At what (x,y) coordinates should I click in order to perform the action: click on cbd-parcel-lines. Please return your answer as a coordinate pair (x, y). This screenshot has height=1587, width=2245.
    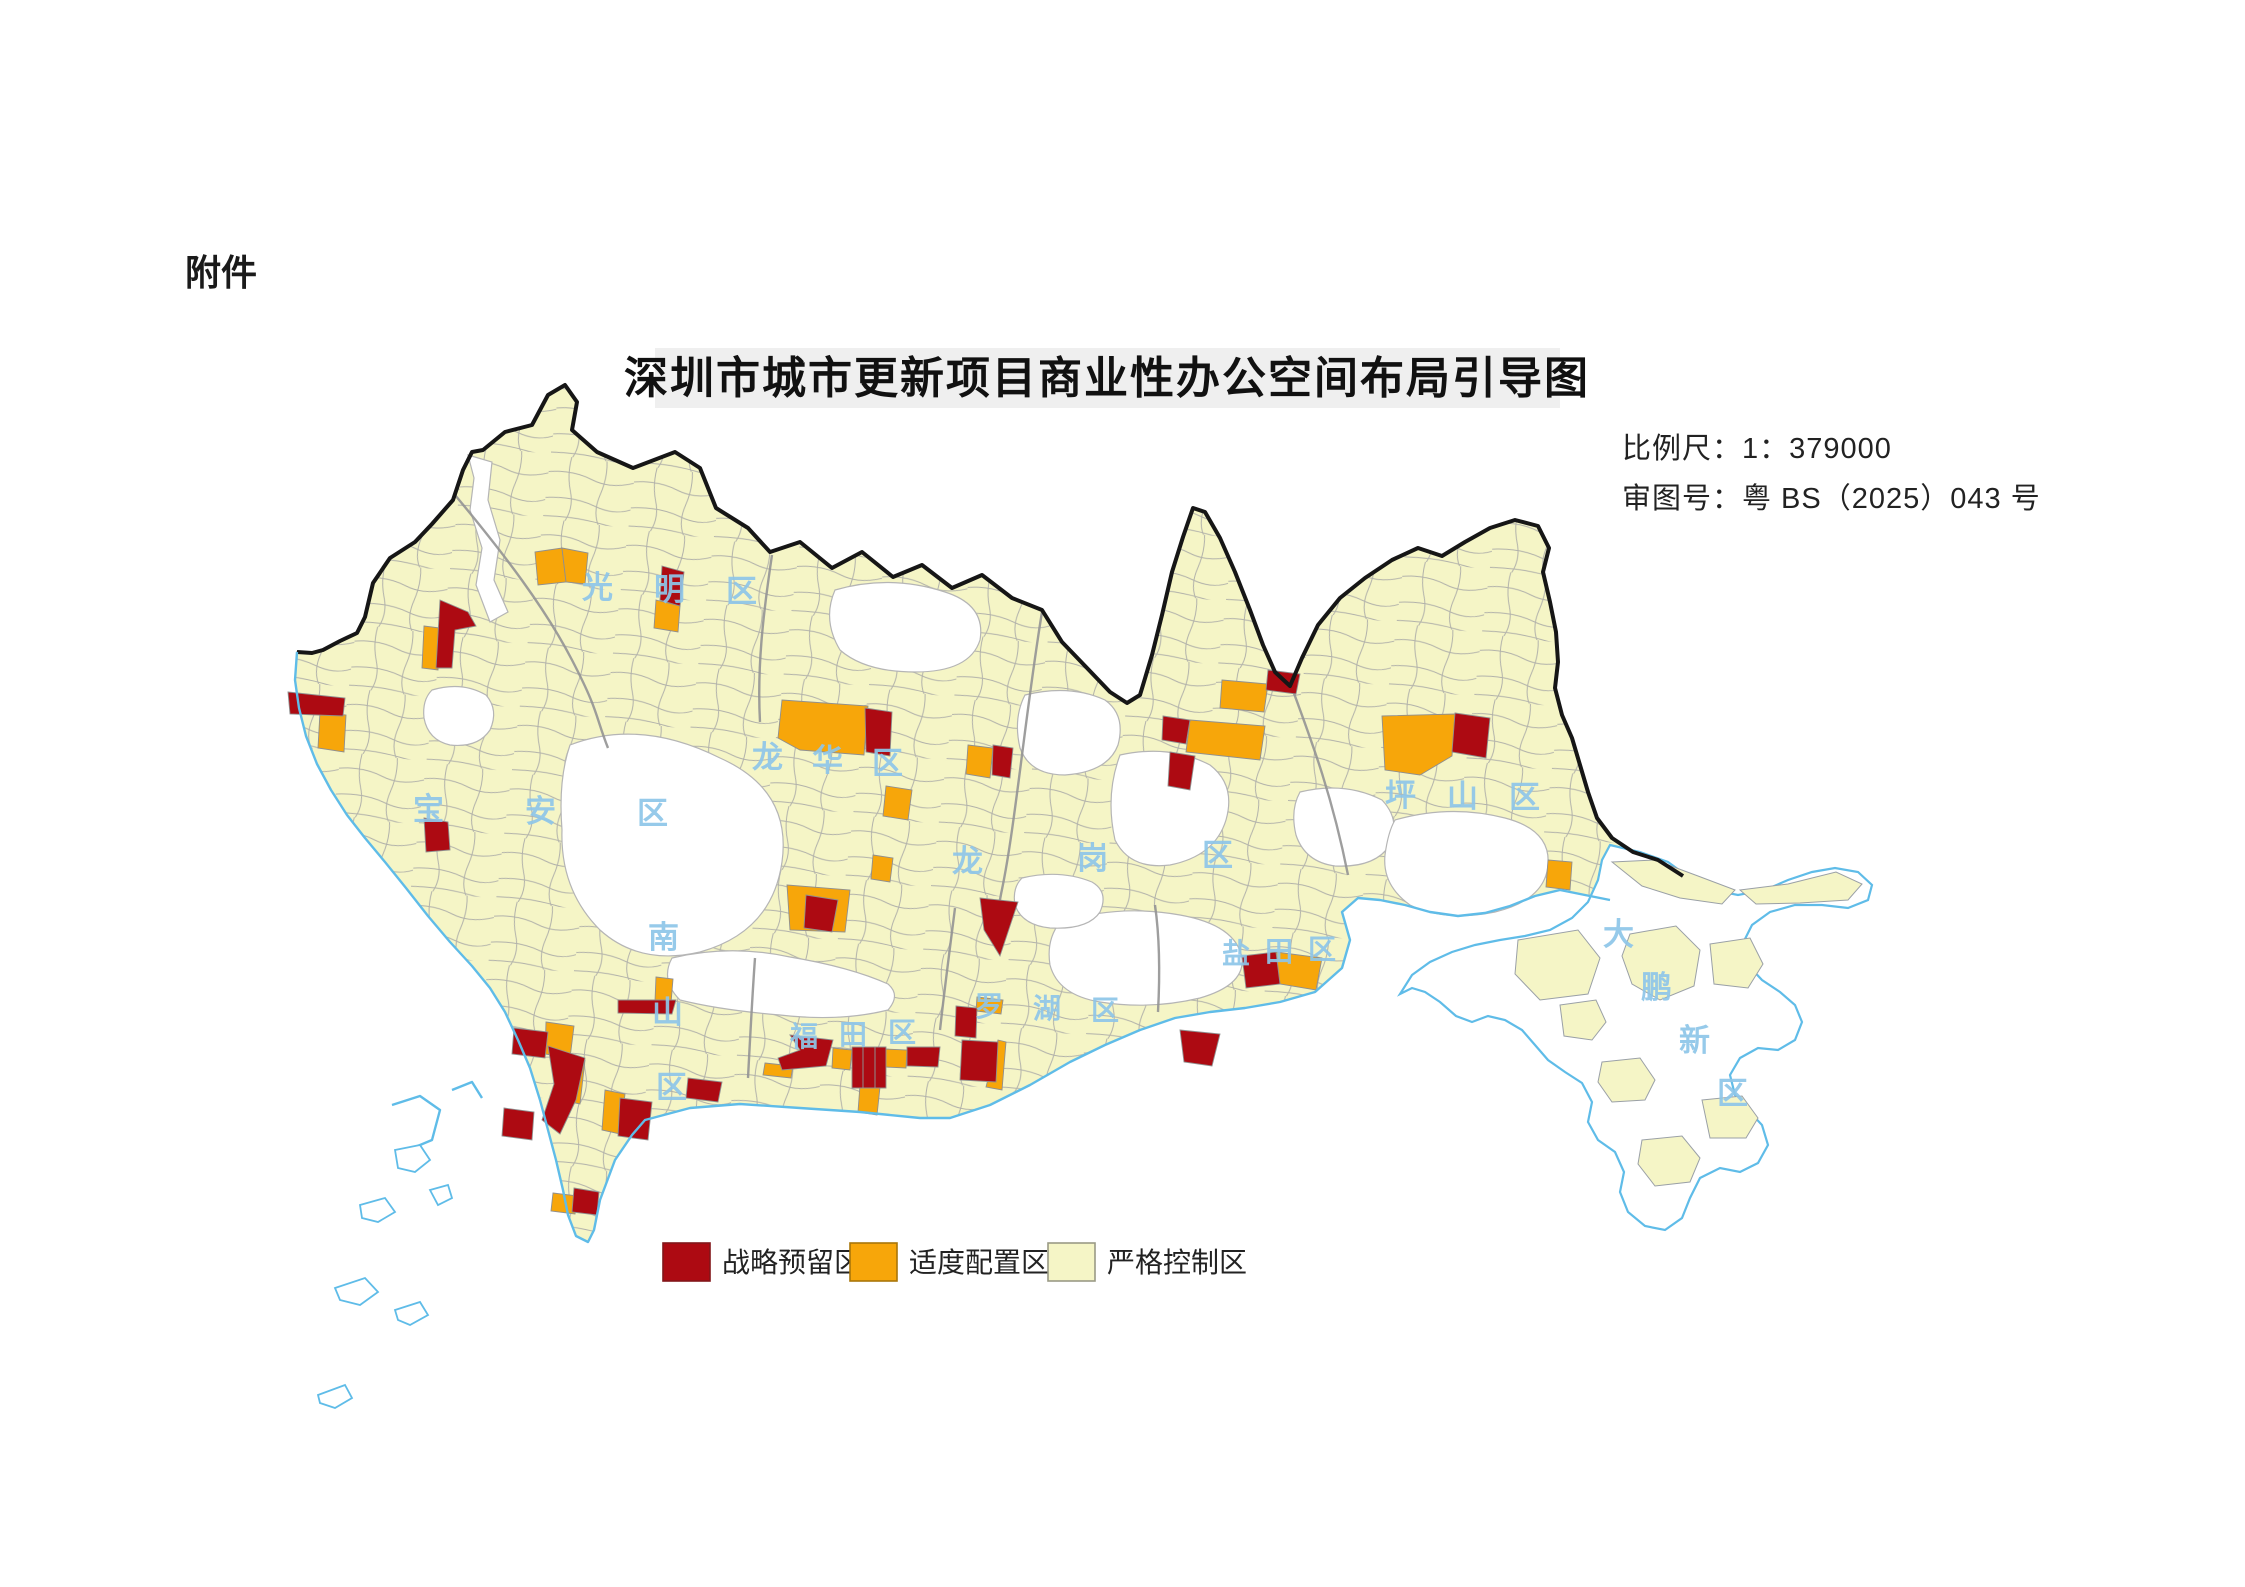
    Looking at the image, I should click on (869, 1067).